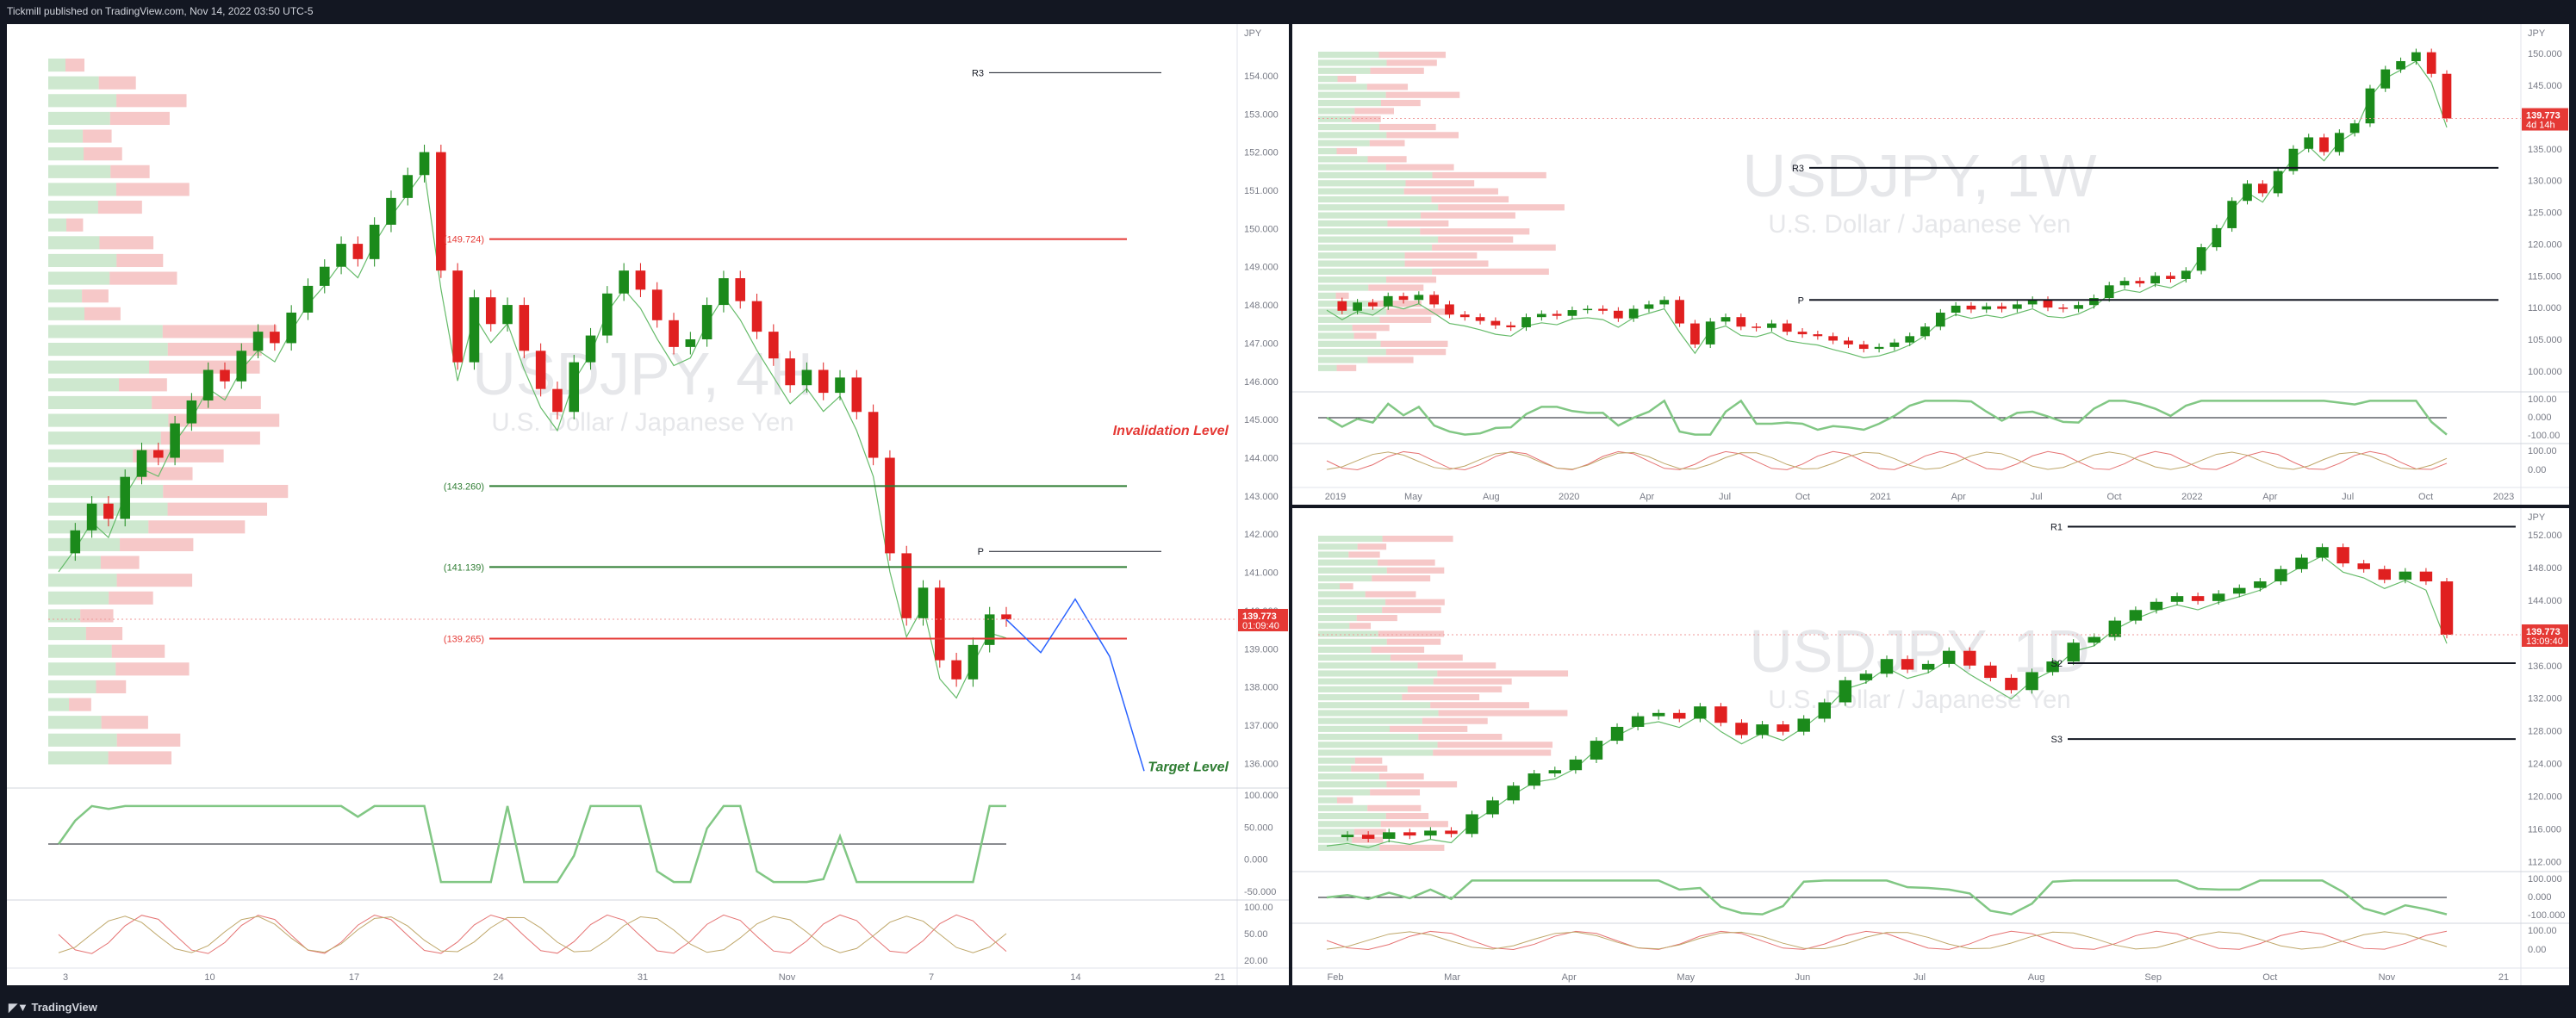 This screenshot has width=2576, height=1018. What do you see at coordinates (2545, 863) in the screenshot?
I see `y-tick-label: 112.000` at bounding box center [2545, 863].